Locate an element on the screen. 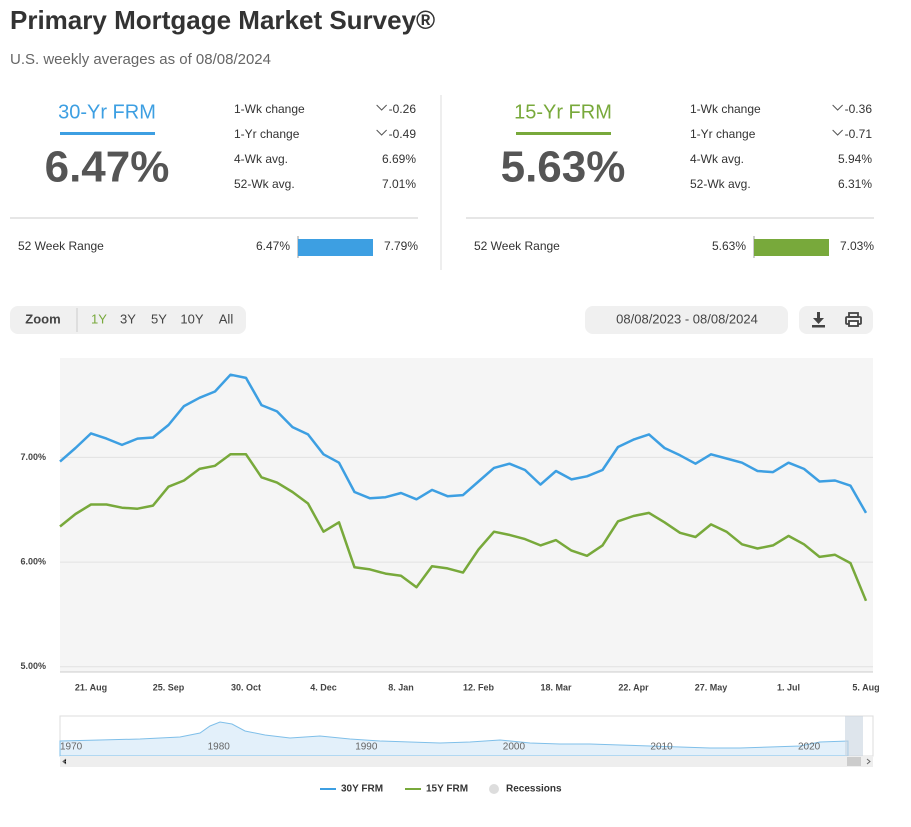  scroll-left is located at coordinates (64, 761).